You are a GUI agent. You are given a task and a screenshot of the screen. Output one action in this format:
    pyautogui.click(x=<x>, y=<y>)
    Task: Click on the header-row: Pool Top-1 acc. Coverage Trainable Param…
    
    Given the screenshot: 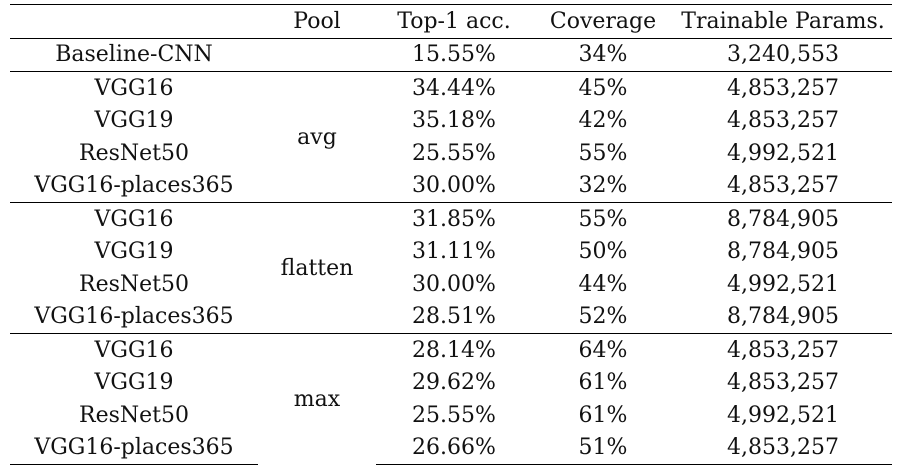 What is the action you would take?
    pyautogui.click(x=451, y=21)
    